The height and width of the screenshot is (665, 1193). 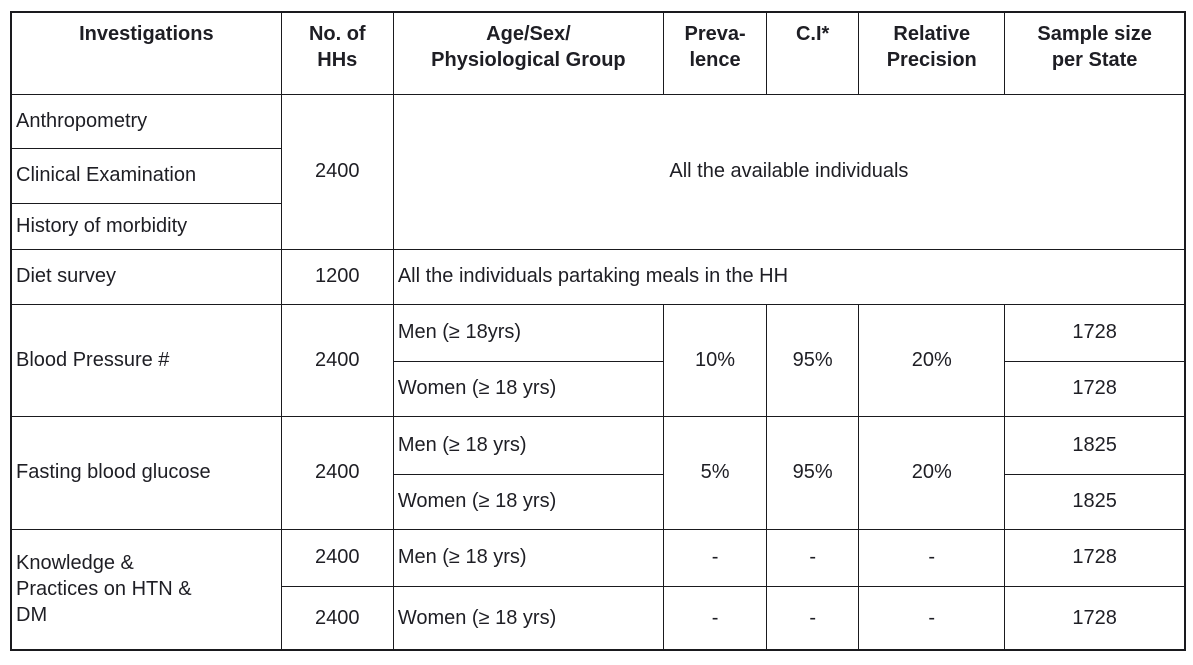 What do you see at coordinates (146, 175) in the screenshot?
I see `cell-investigation-clinical: Clinical Examination` at bounding box center [146, 175].